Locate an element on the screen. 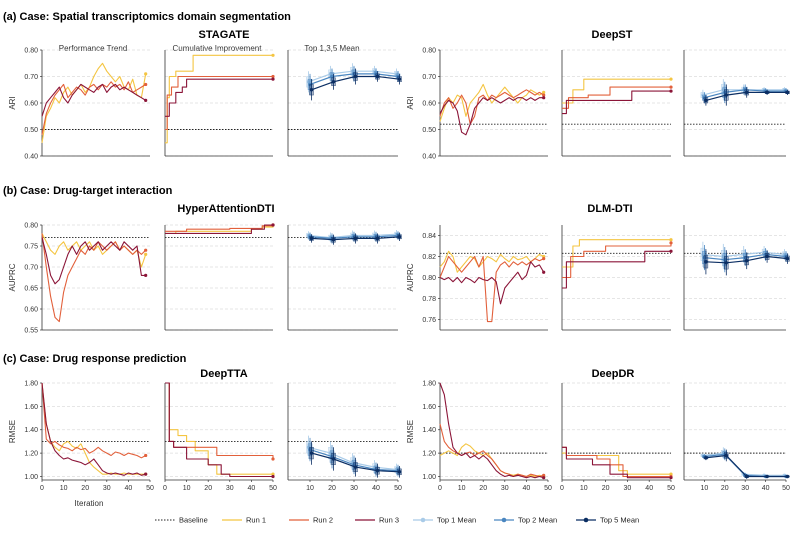 The width and height of the screenshot is (793, 537). stagate-cumulative-line-run3 is located at coordinates (219, 97).